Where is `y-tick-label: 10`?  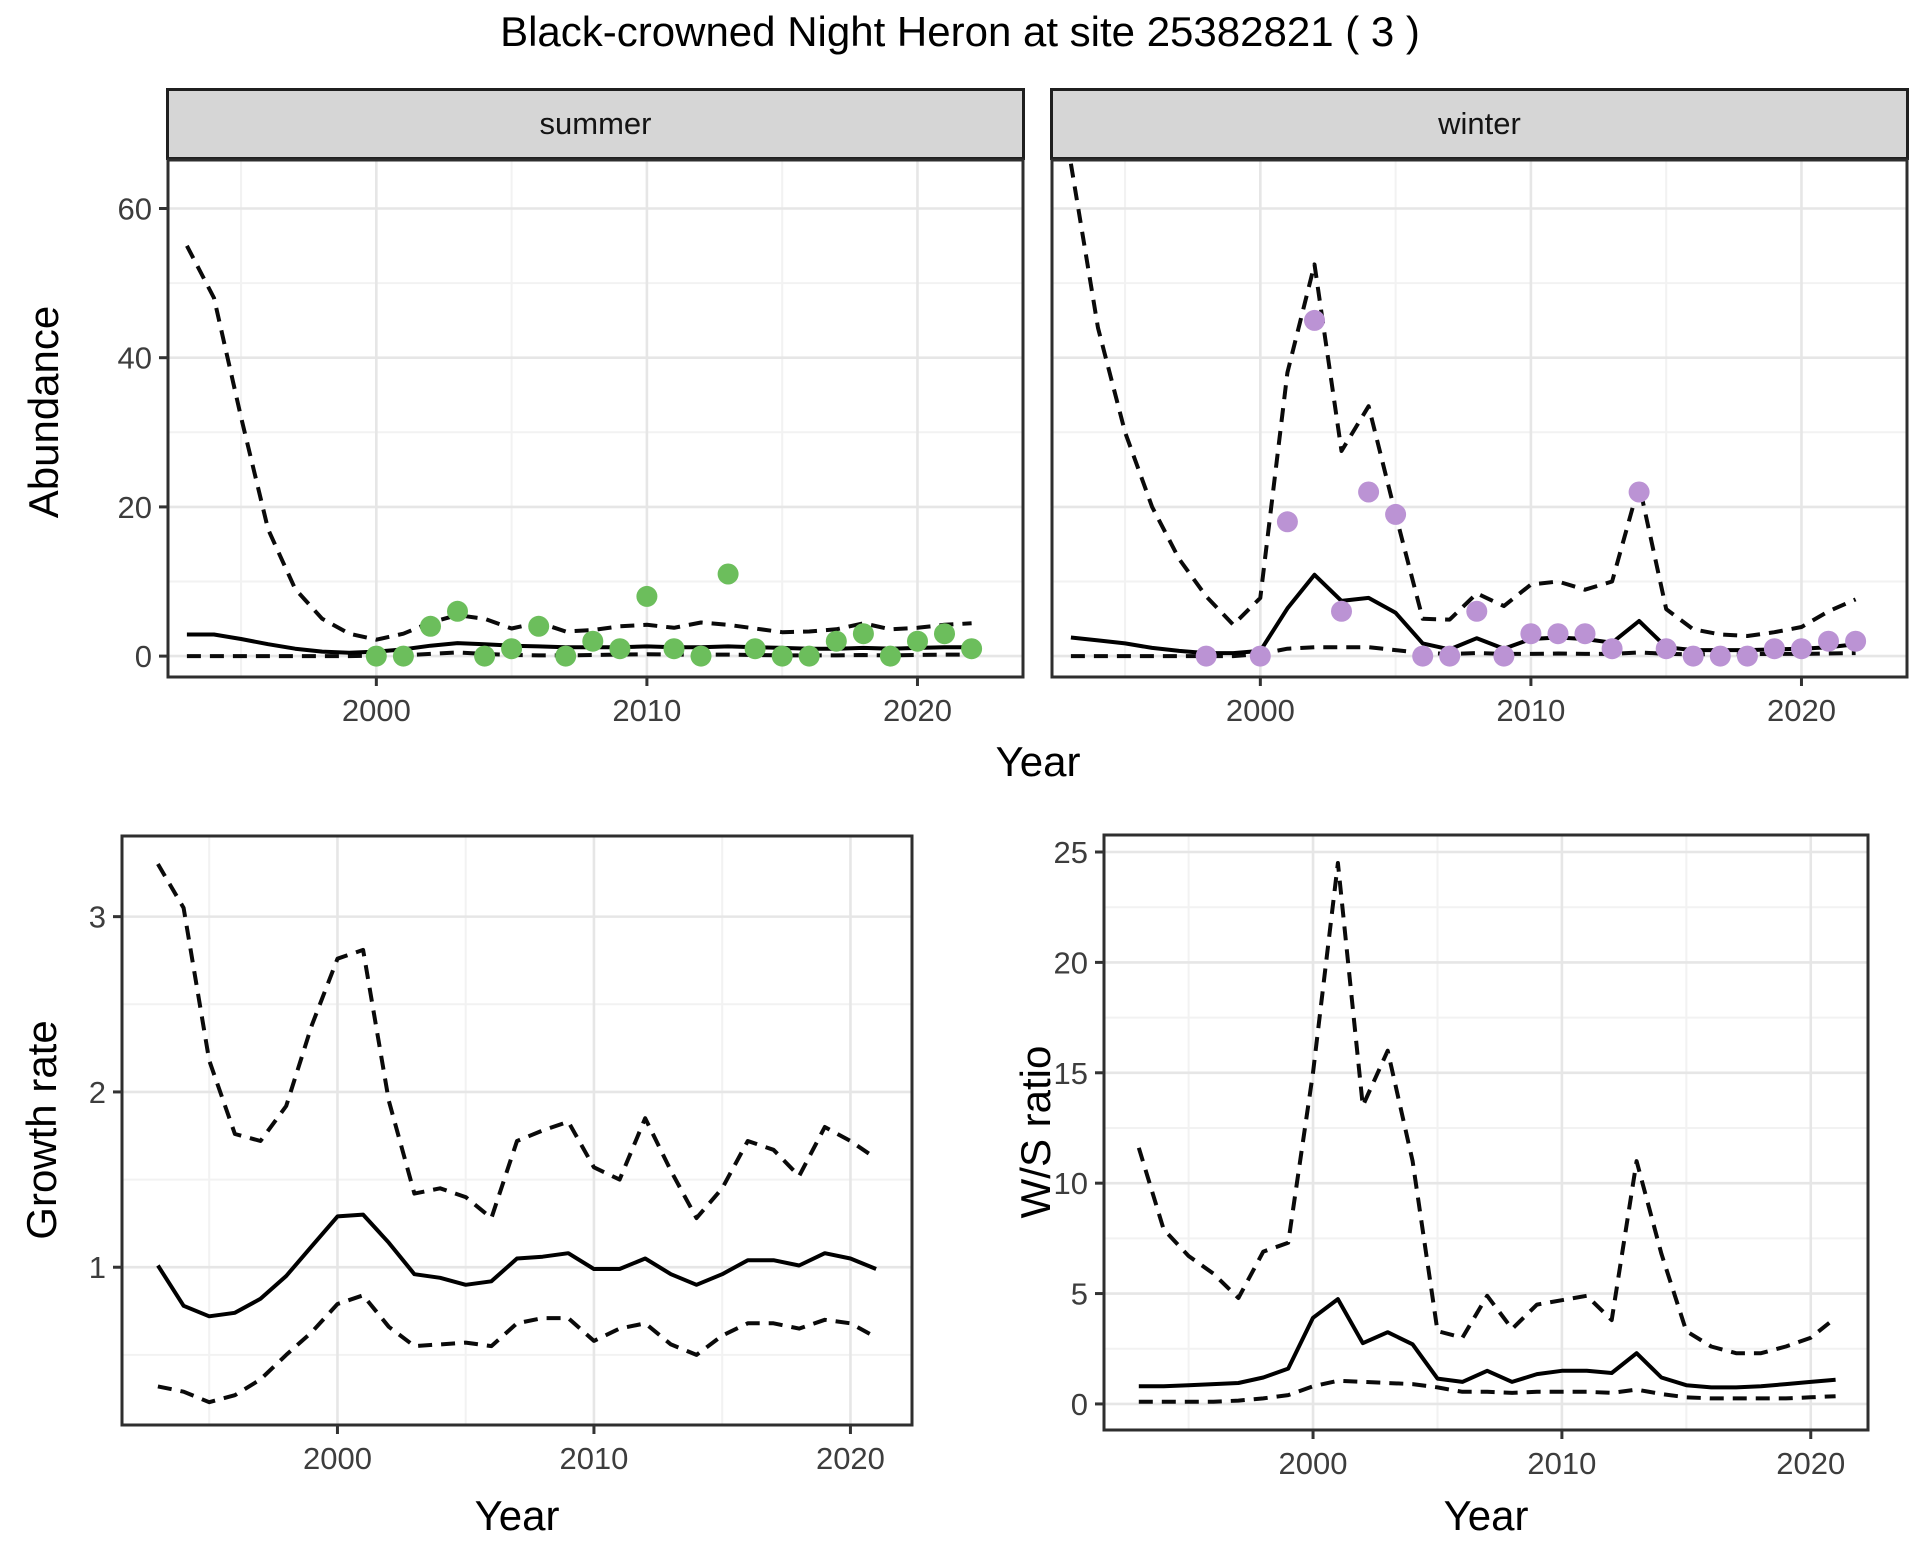
y-tick-label: 10 is located at coordinates (1071, 1183).